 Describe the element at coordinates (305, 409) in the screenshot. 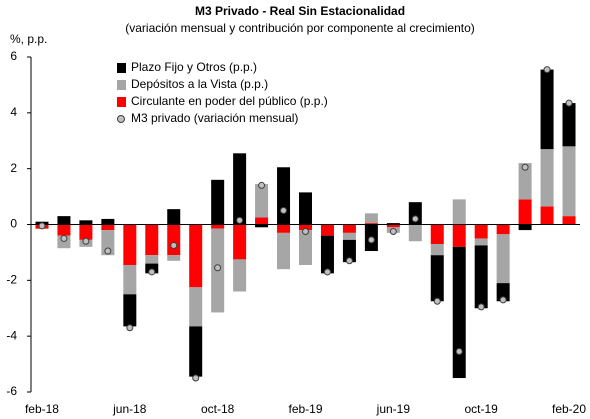

I see `x-tick-label: feb-19` at that location.